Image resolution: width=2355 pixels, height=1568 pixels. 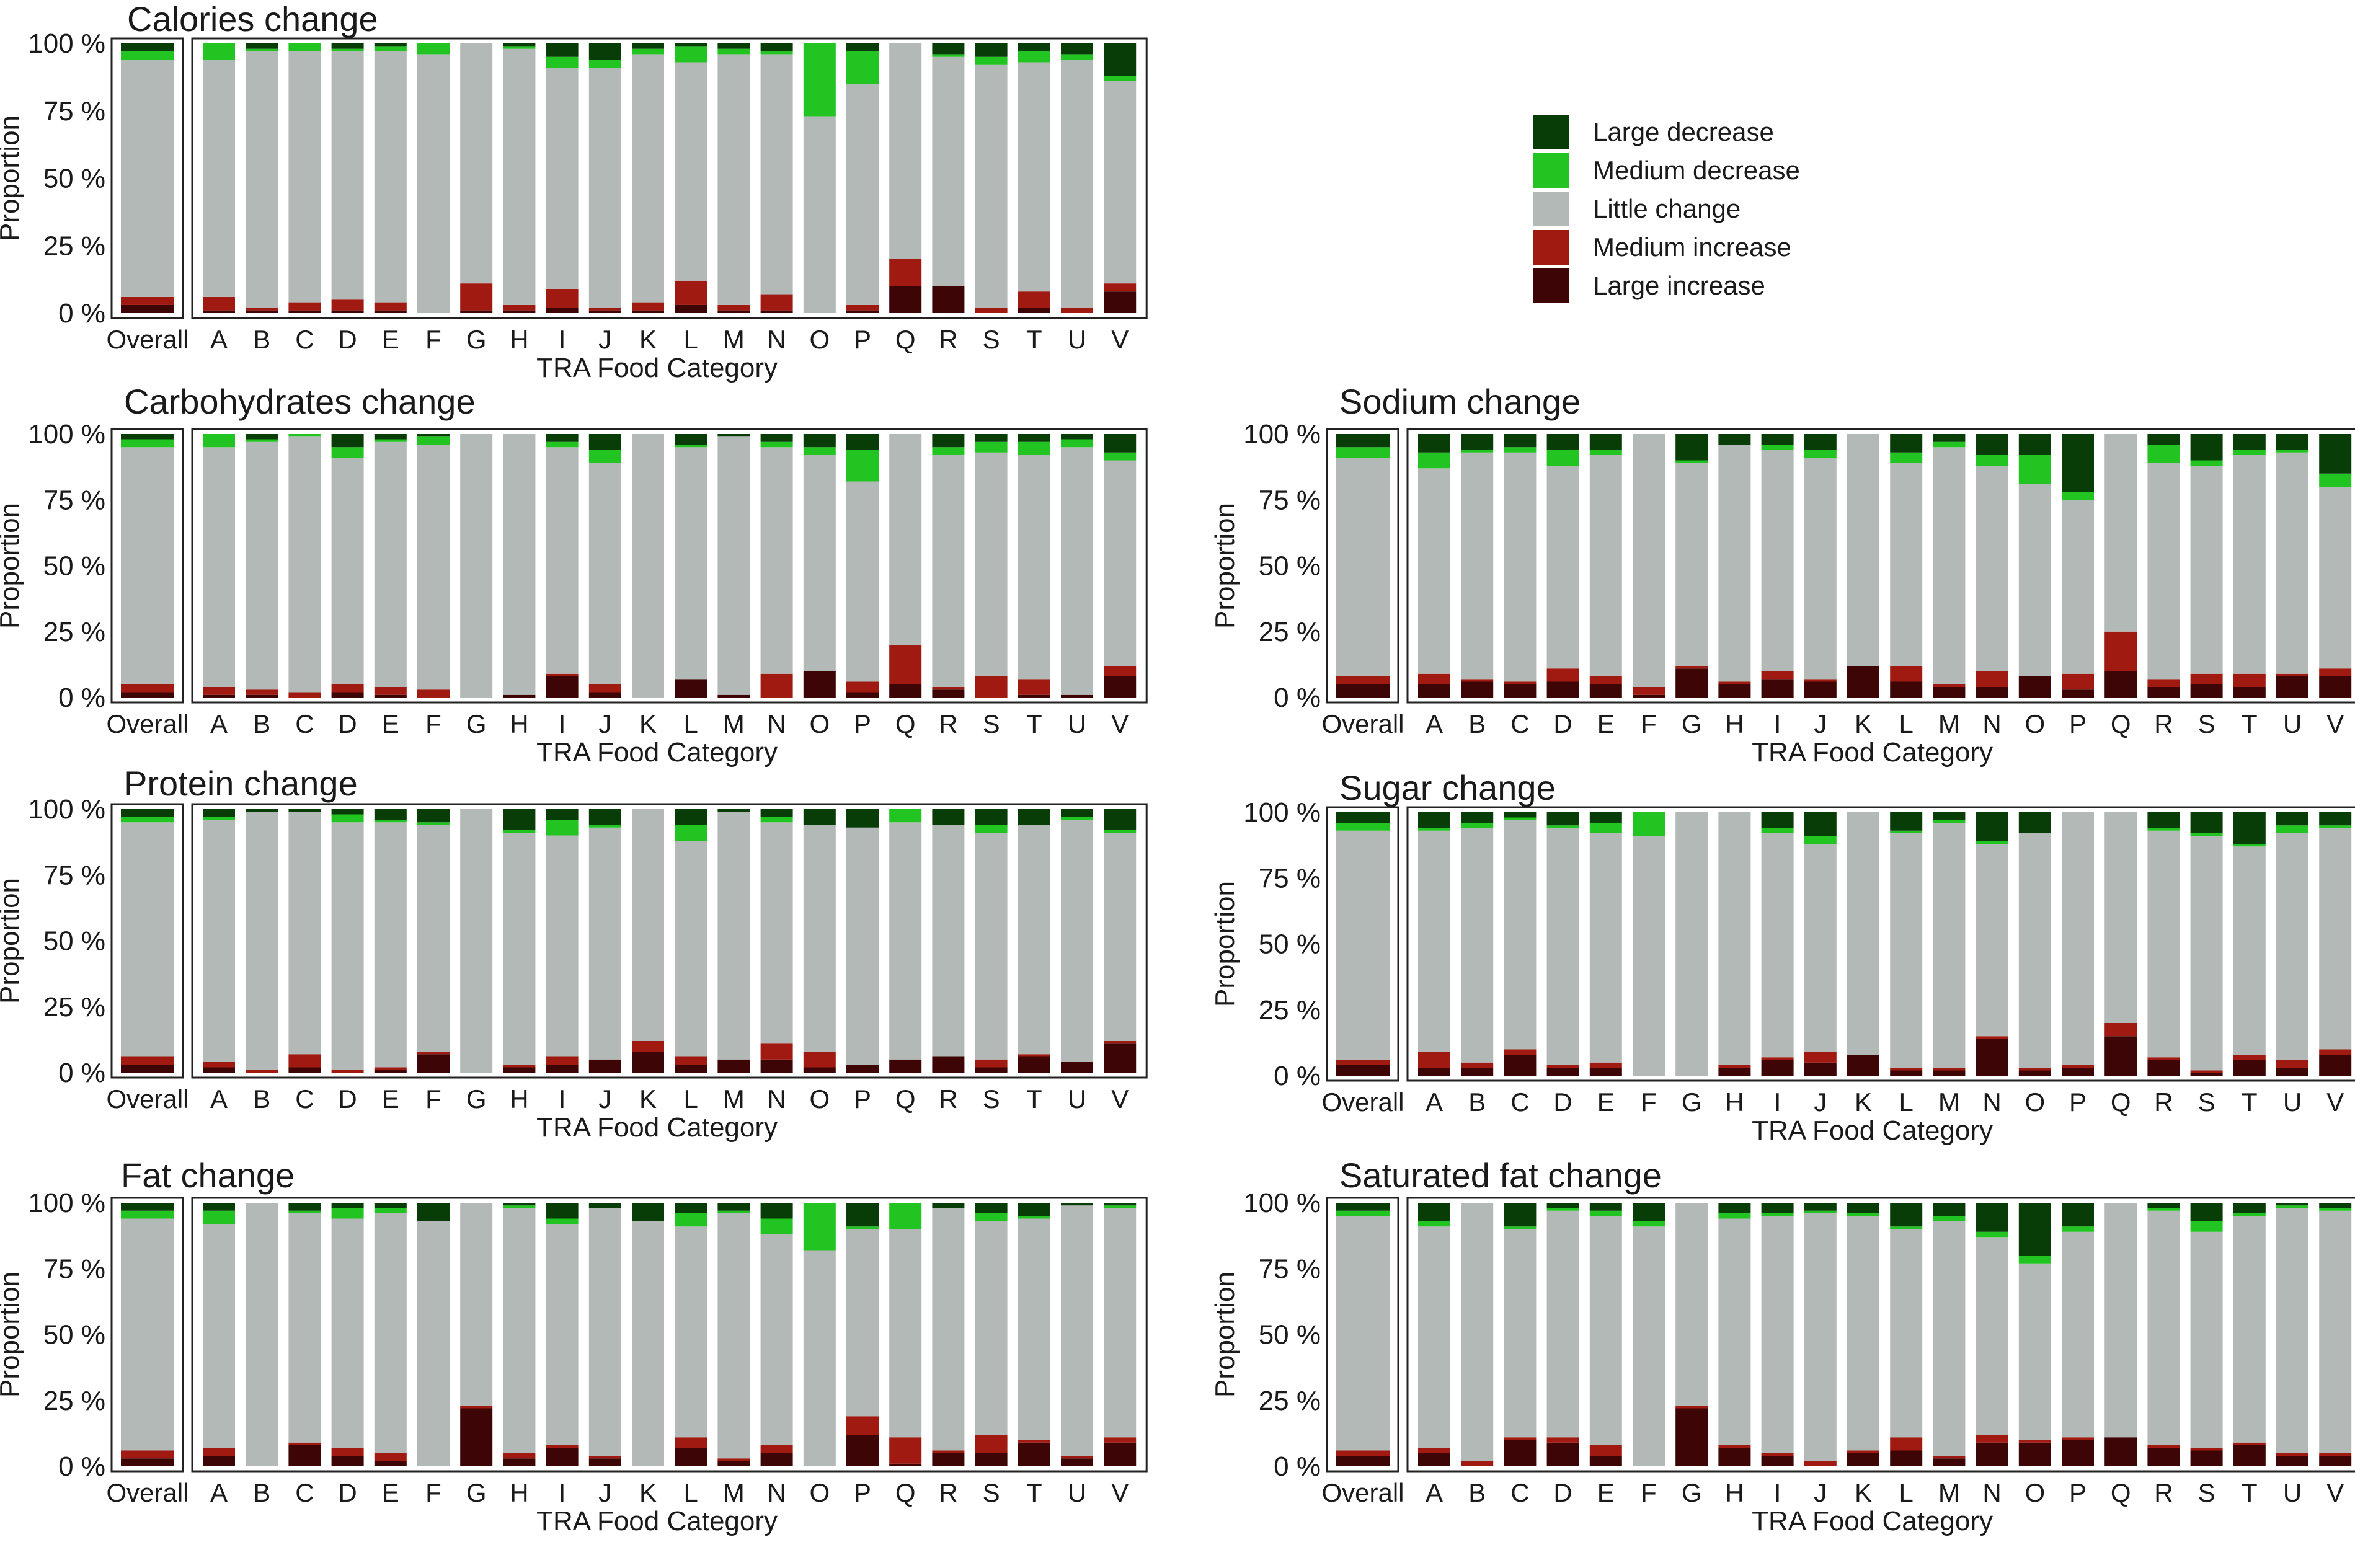 What do you see at coordinates (391, 311) in the screenshot?
I see `bar-segment-e-large-increase` at bounding box center [391, 311].